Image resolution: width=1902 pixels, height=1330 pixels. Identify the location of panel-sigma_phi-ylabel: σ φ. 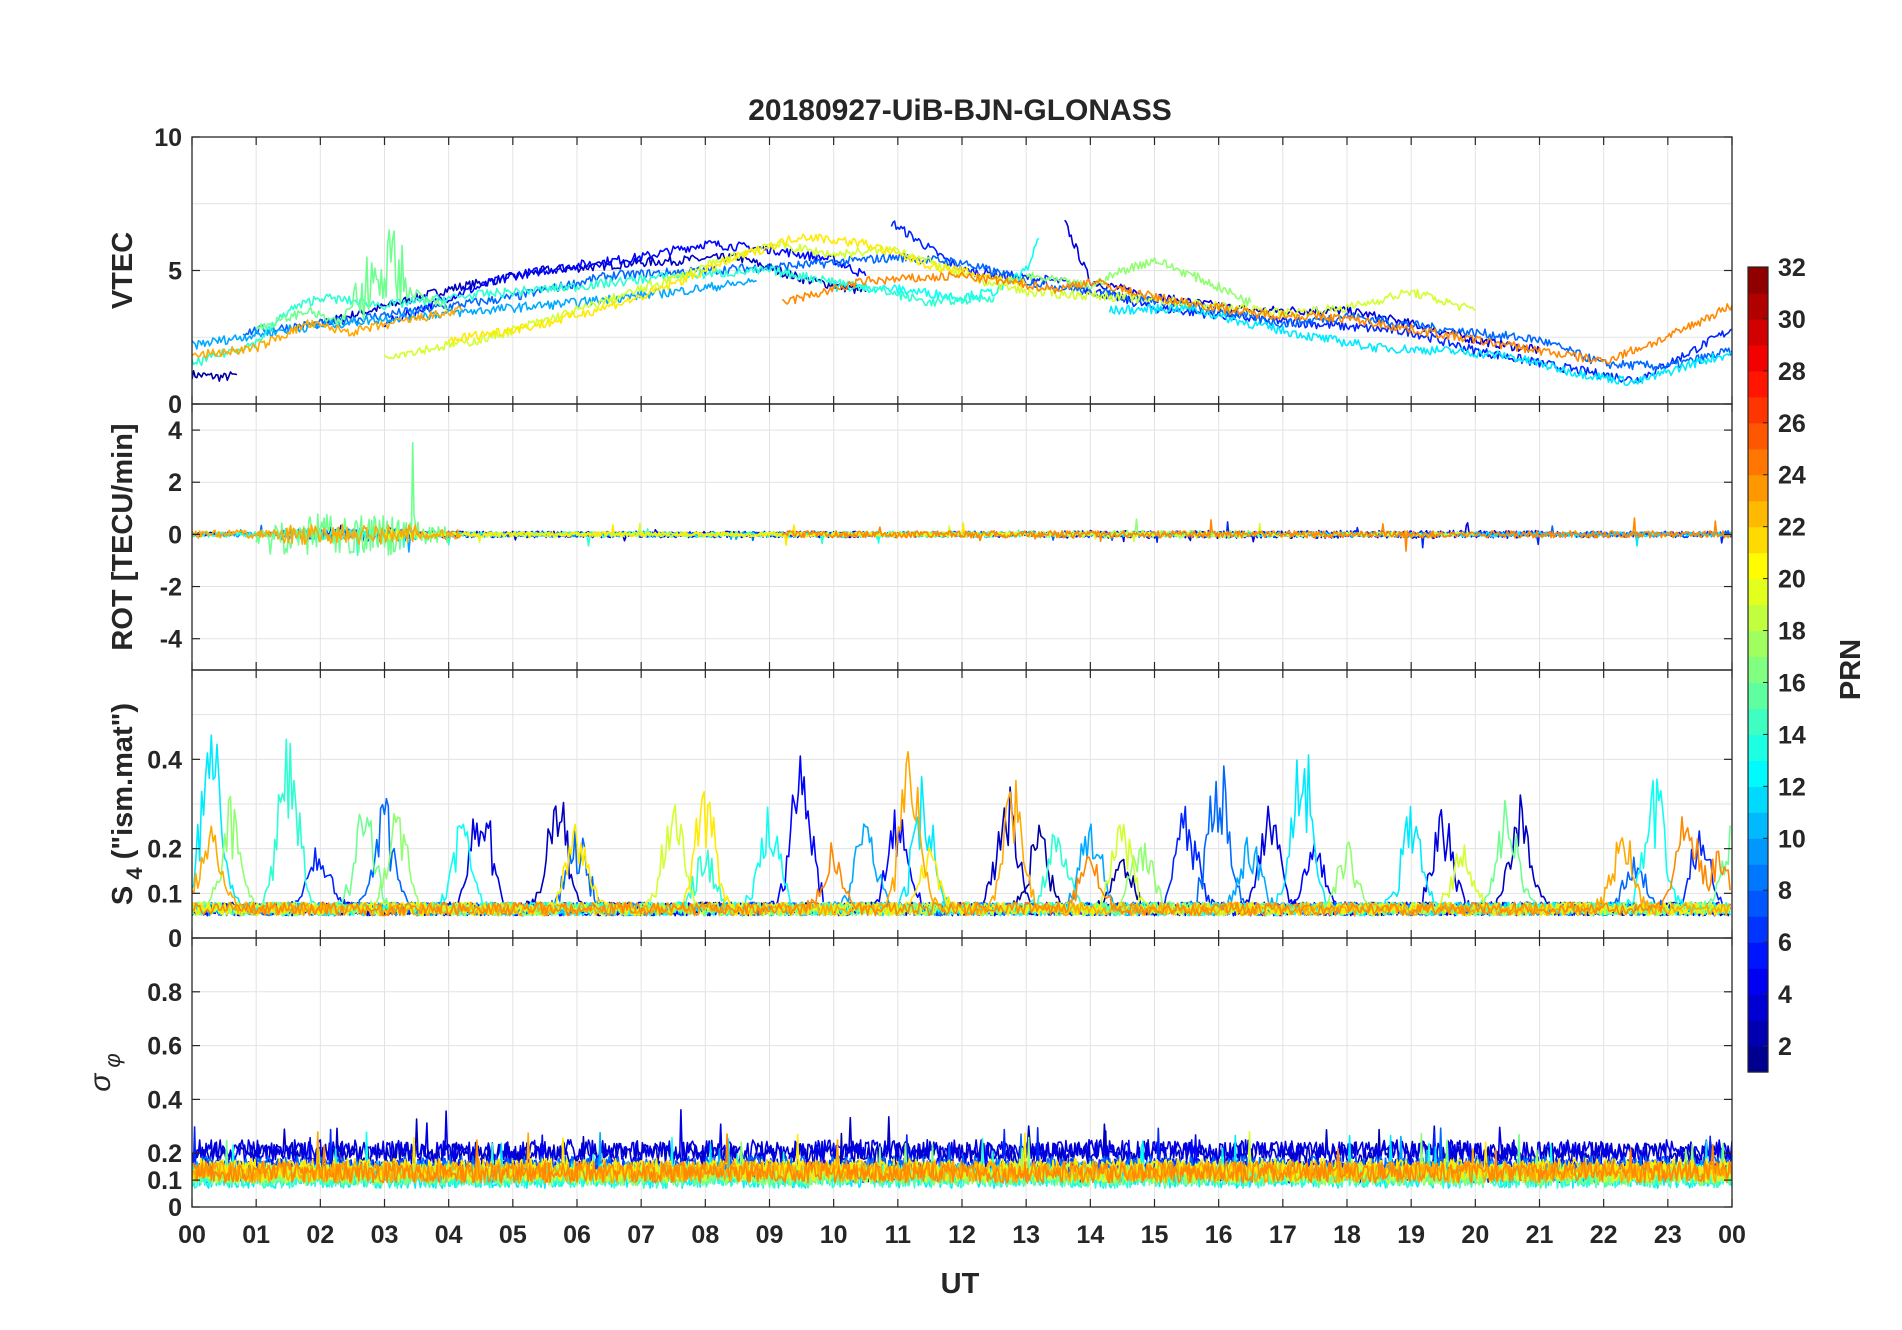
(104, 1072).